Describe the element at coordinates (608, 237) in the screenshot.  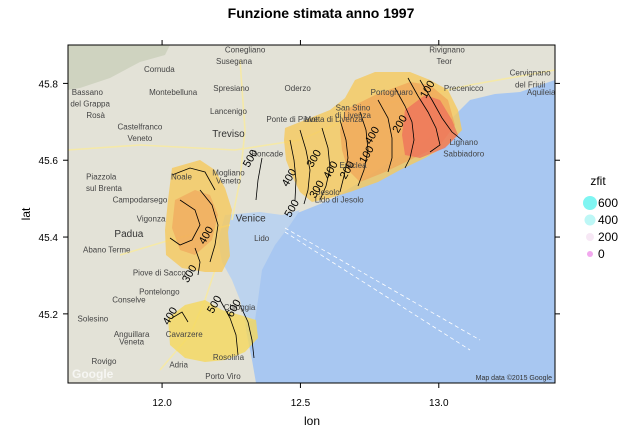
I see `legend-label: 200` at that location.